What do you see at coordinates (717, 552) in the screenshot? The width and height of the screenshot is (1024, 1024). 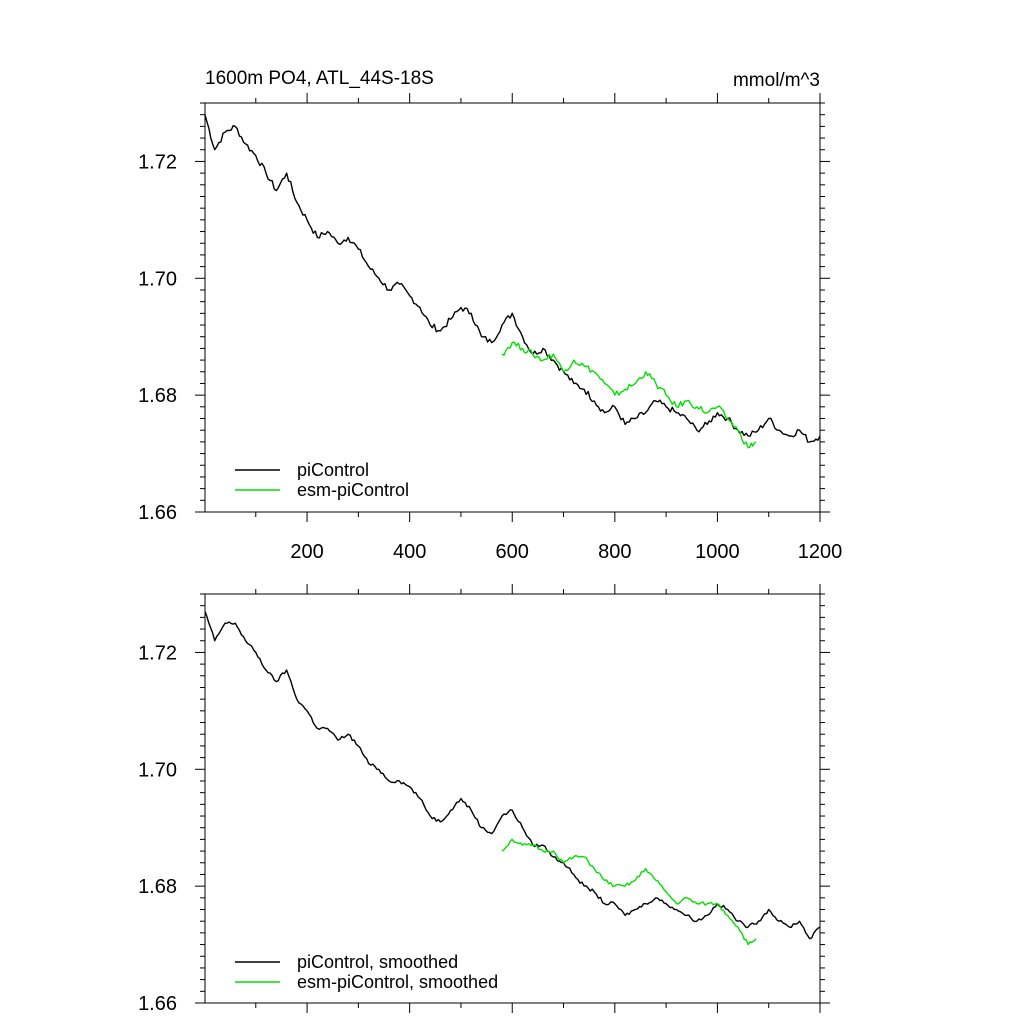 I see `top-x-tick-label: 1000` at bounding box center [717, 552].